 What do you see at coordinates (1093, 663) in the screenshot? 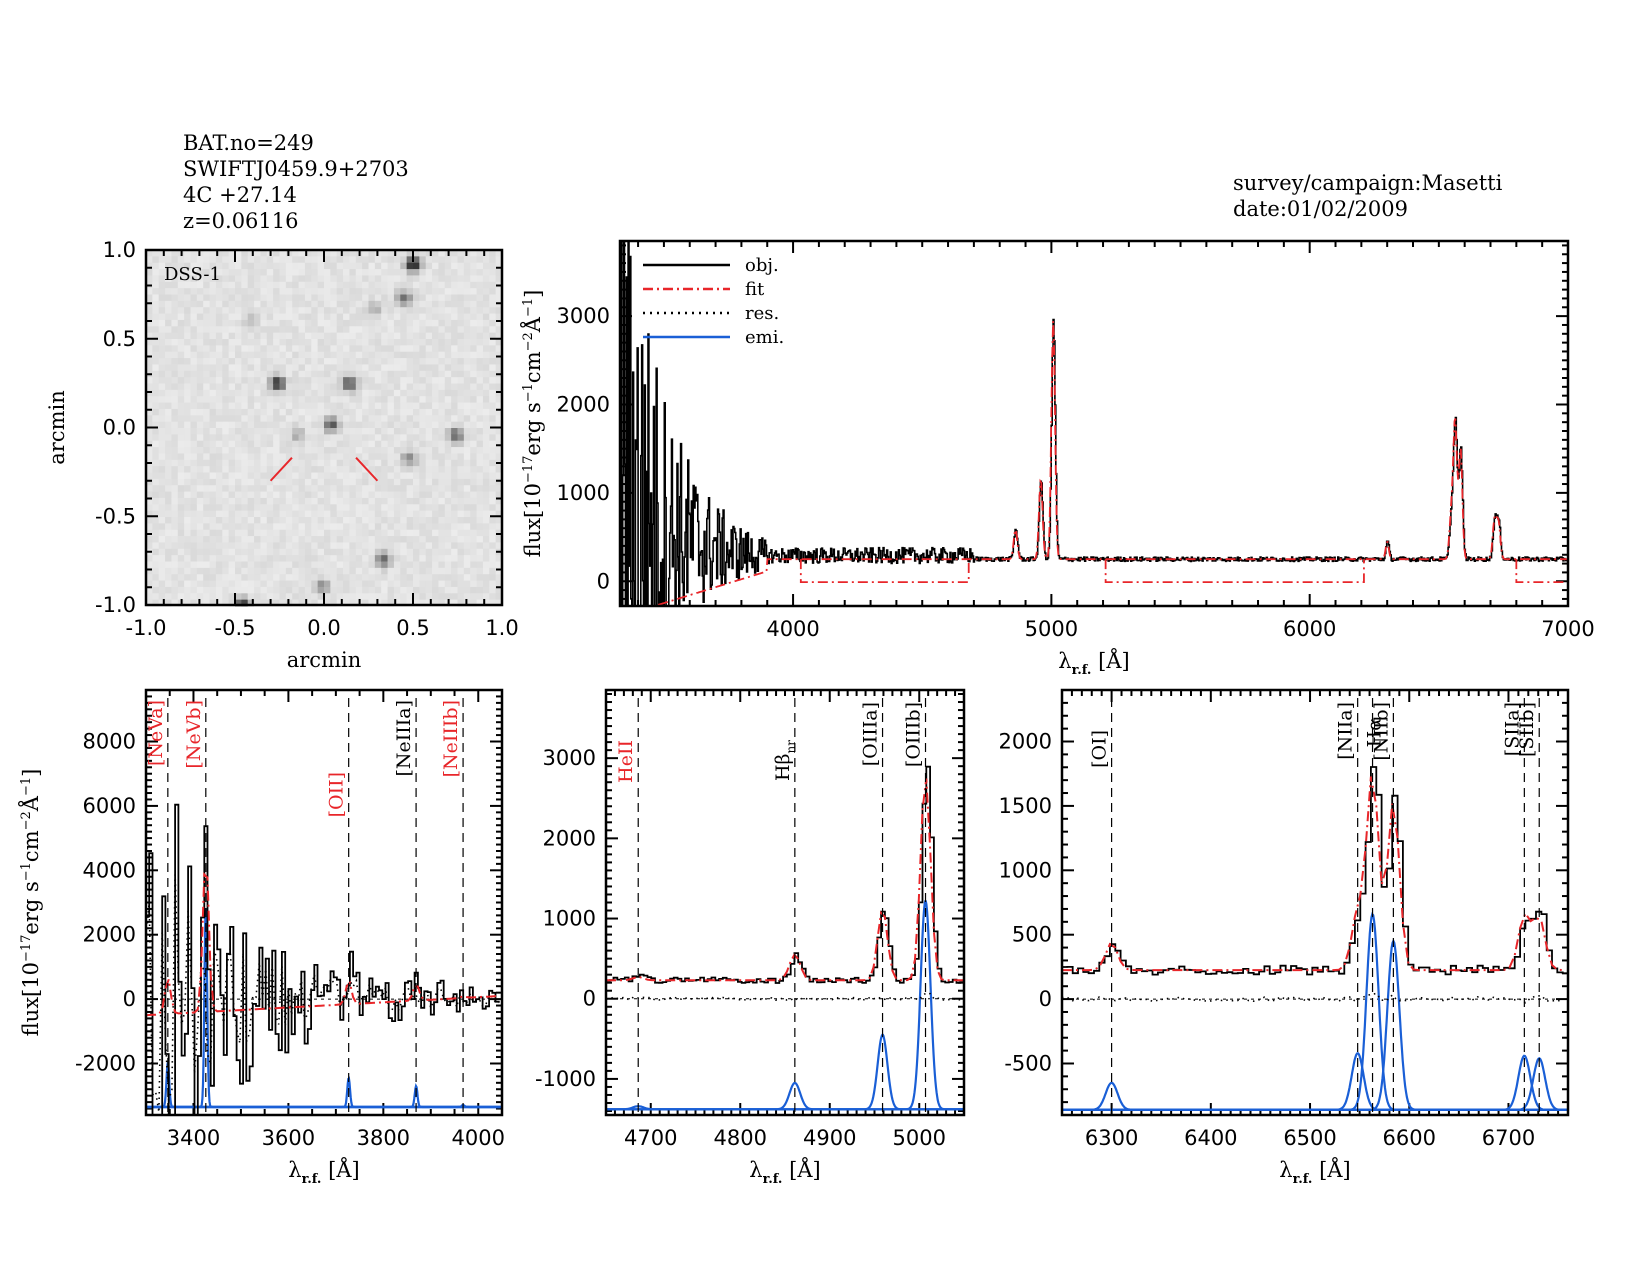
I see `x-axis-label: λr.f. [Å]` at bounding box center [1093, 663].